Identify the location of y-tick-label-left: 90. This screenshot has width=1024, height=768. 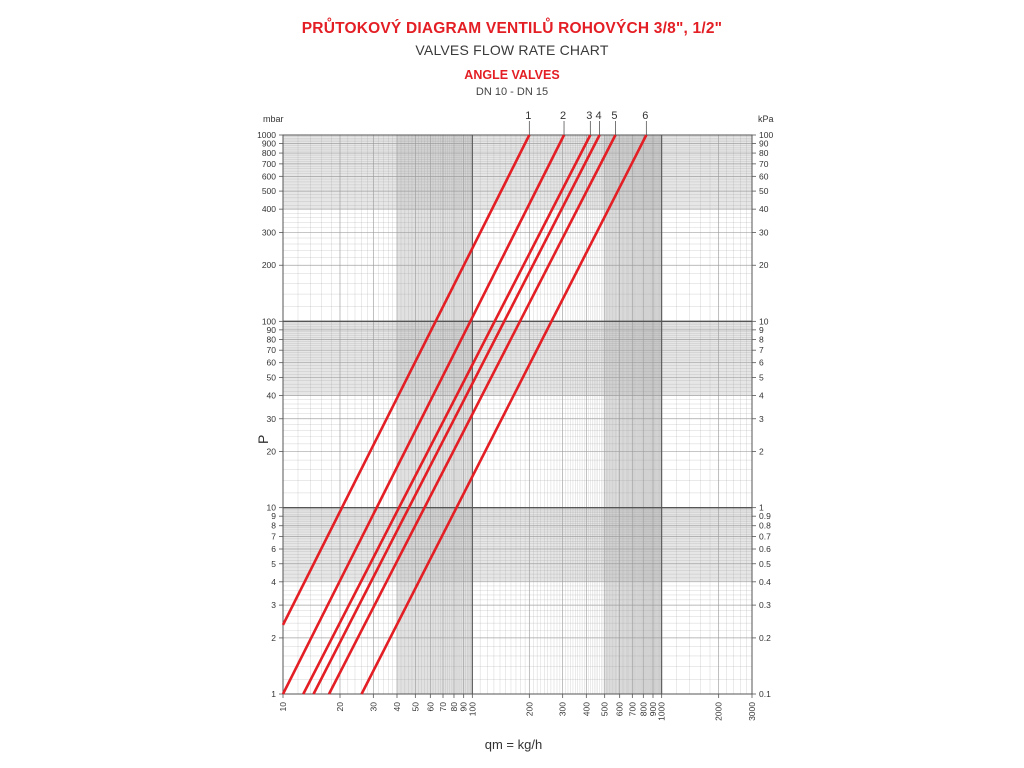
(272, 330).